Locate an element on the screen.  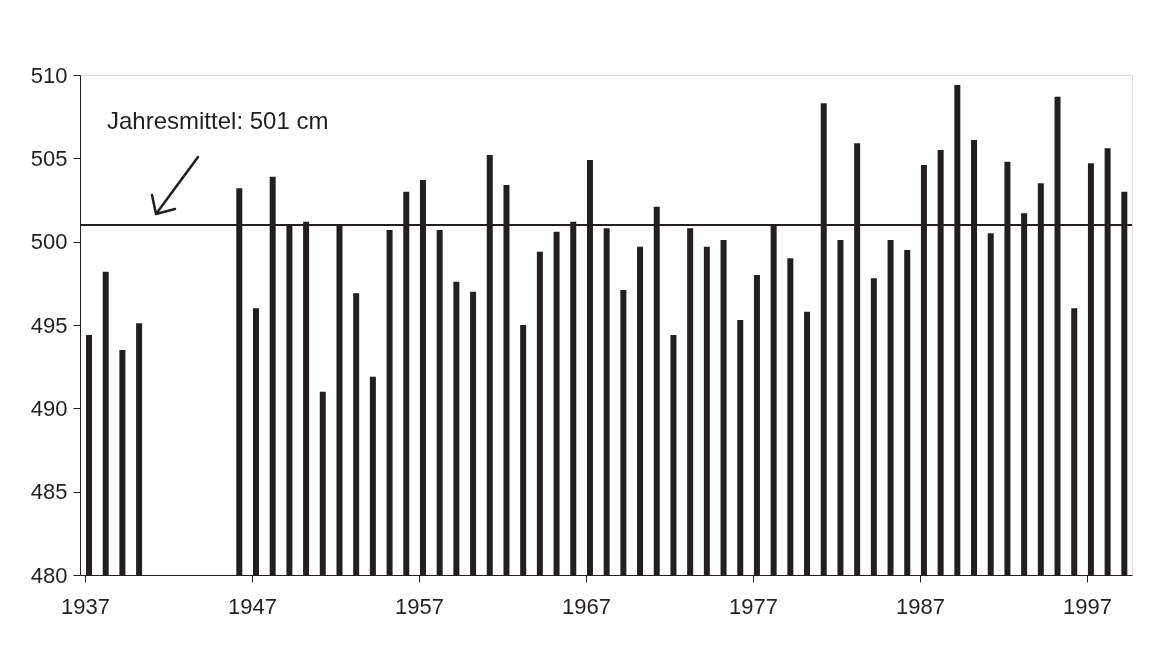
y-tick-label: 480 is located at coordinates (49, 575).